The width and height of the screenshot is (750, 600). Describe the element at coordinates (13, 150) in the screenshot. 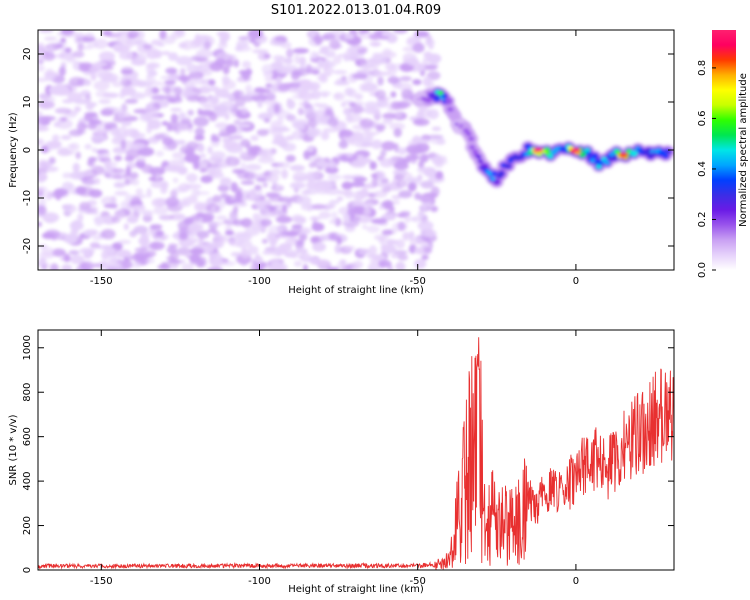

I see `heatmap-y-axis-label: Frequency (Hz)` at that location.